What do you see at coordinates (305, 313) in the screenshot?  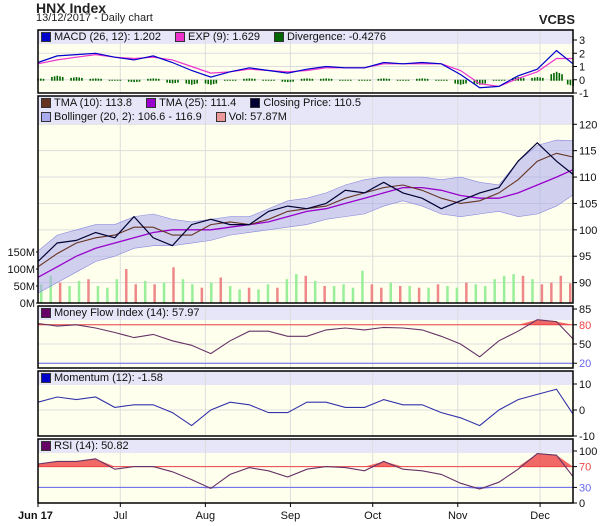 I see `mfi-legend-band` at bounding box center [305, 313].